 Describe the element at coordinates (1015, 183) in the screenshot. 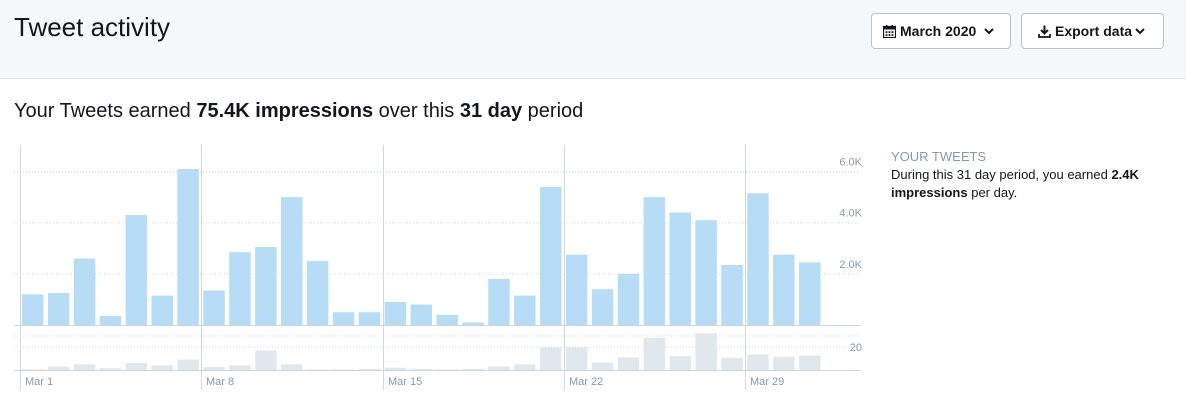

I see `side-value: 2.4K impressions` at that location.